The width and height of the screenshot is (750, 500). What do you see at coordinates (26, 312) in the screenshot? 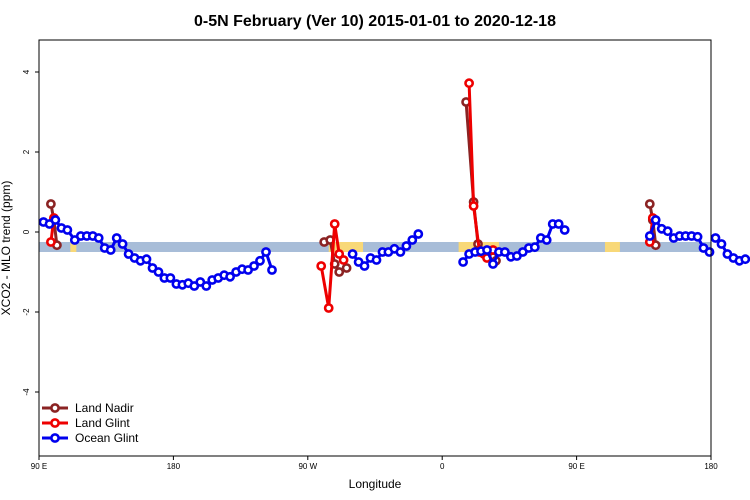
I see `y-tick-label: -2` at bounding box center [26, 312].